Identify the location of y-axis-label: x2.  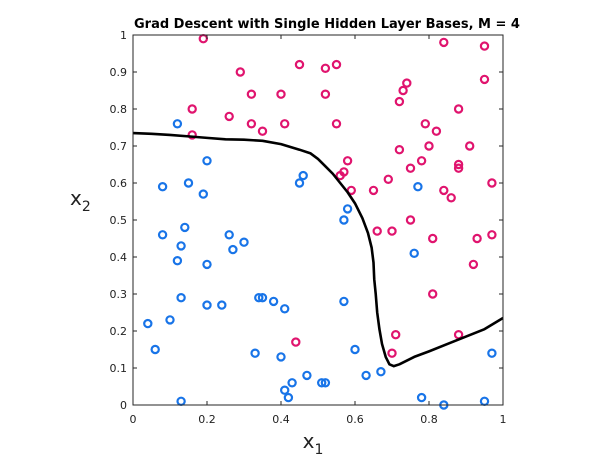
(80, 200).